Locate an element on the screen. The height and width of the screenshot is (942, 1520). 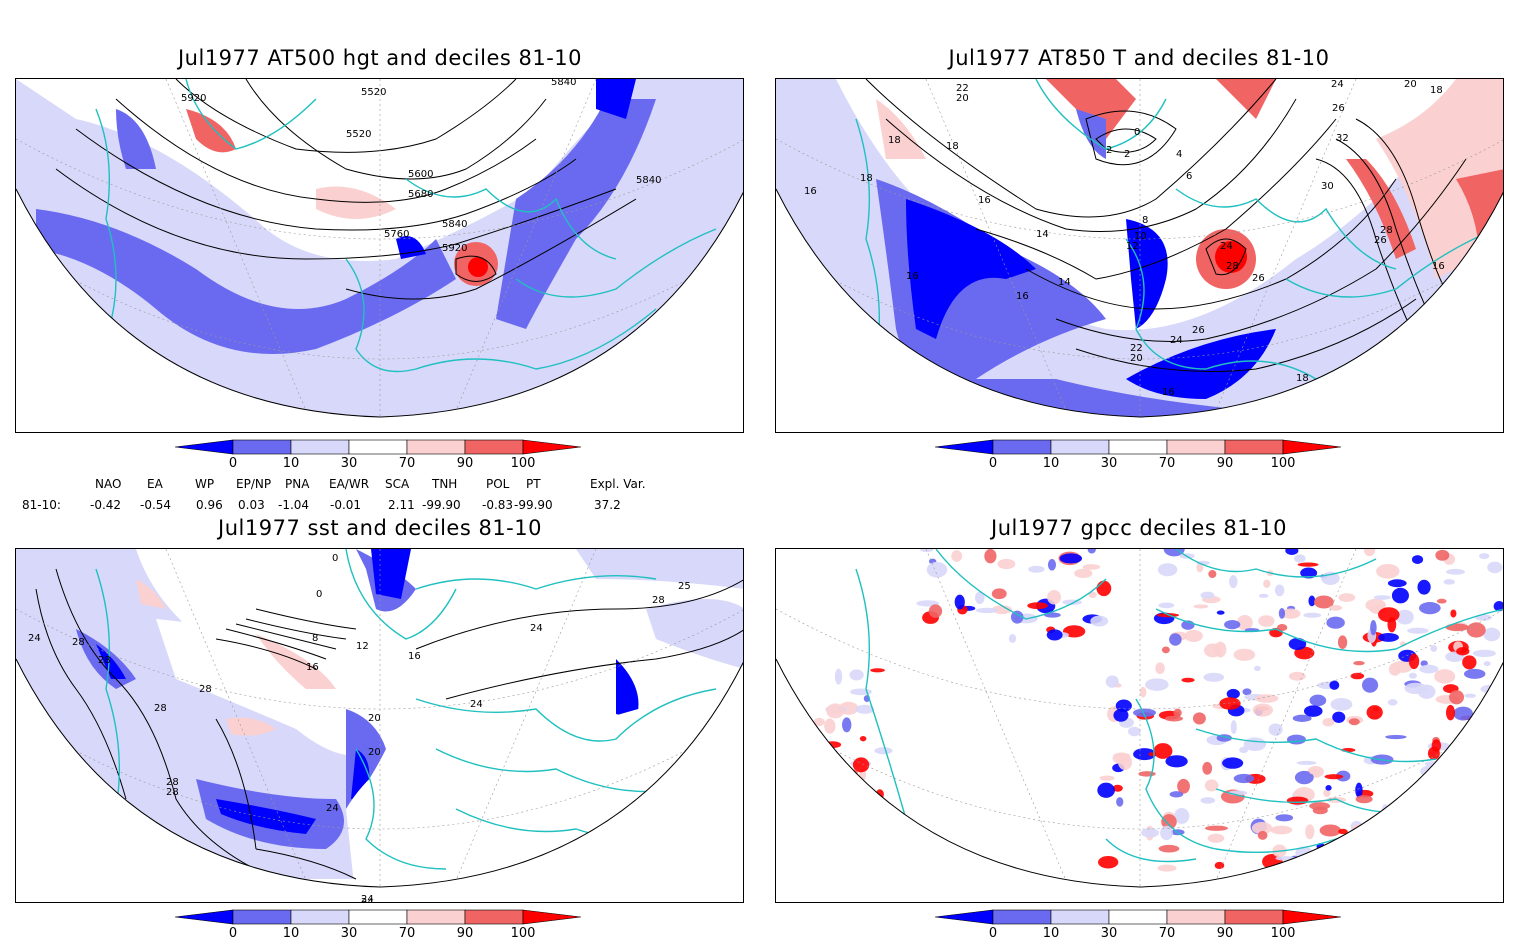
panel-title-sst: Jul1977 sst and deciles 81-10 is located at coordinates (380, 528).